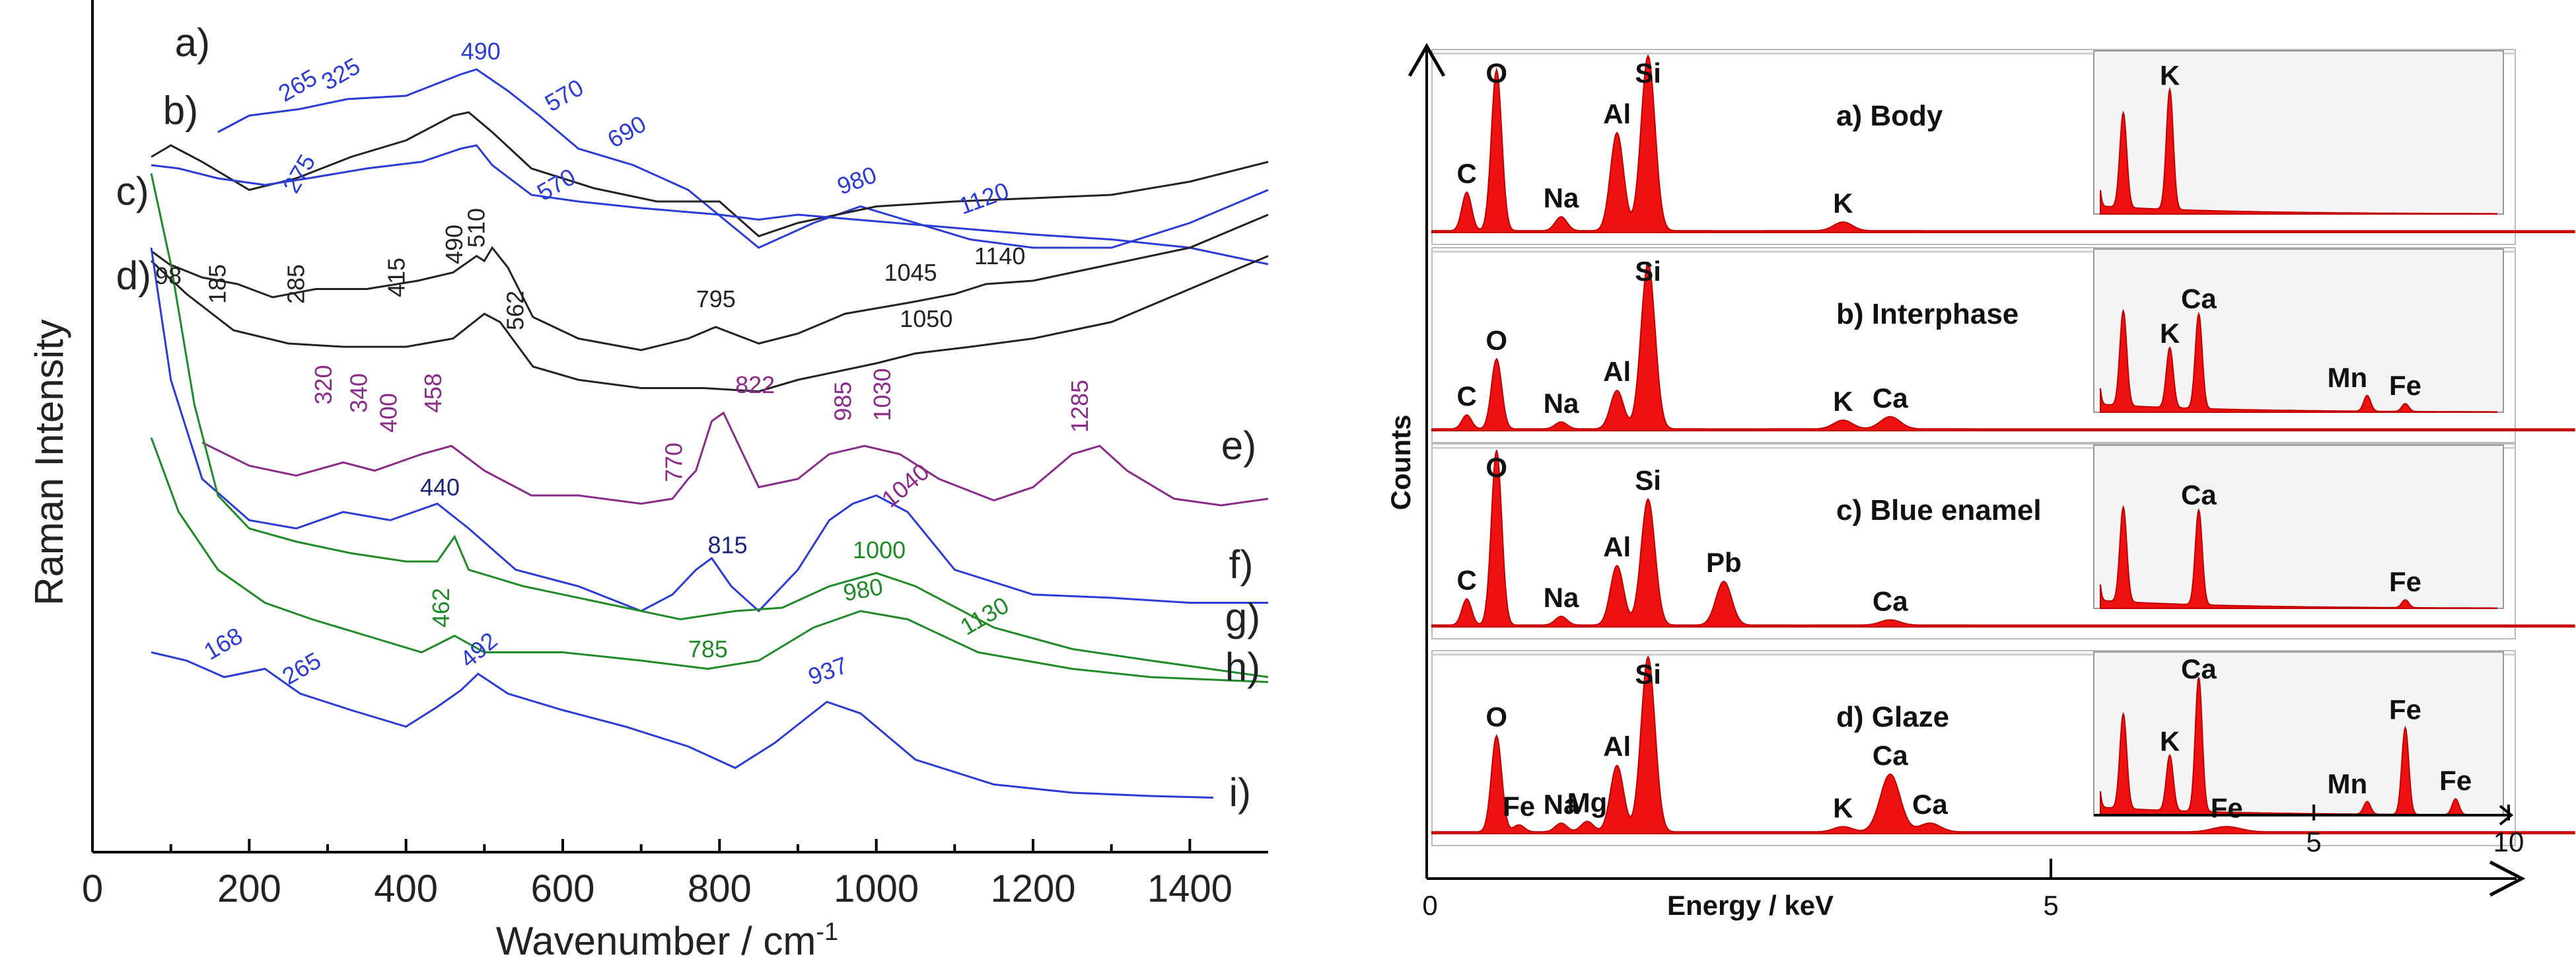 This screenshot has height=977, width=2576. I want to click on edx-inset-tick-label: 5, so click(2313, 842).